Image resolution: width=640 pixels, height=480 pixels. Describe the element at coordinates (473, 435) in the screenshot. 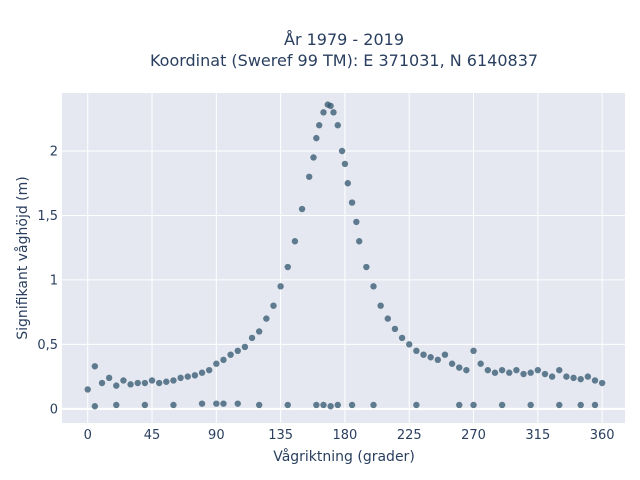

I see `x-tick-label: 270` at that location.